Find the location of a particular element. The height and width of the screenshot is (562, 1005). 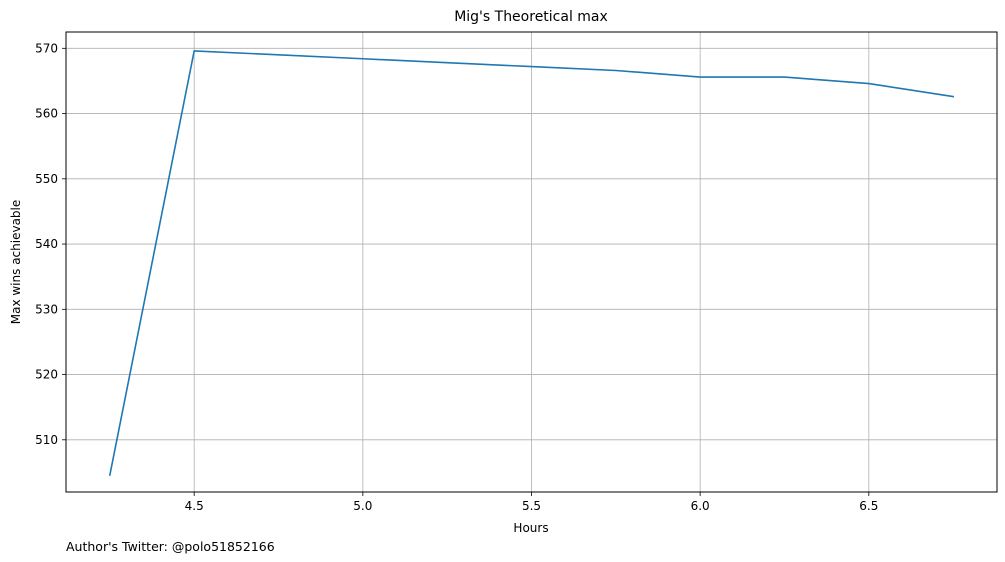

x-tick-label: 6.0 is located at coordinates (700, 506).